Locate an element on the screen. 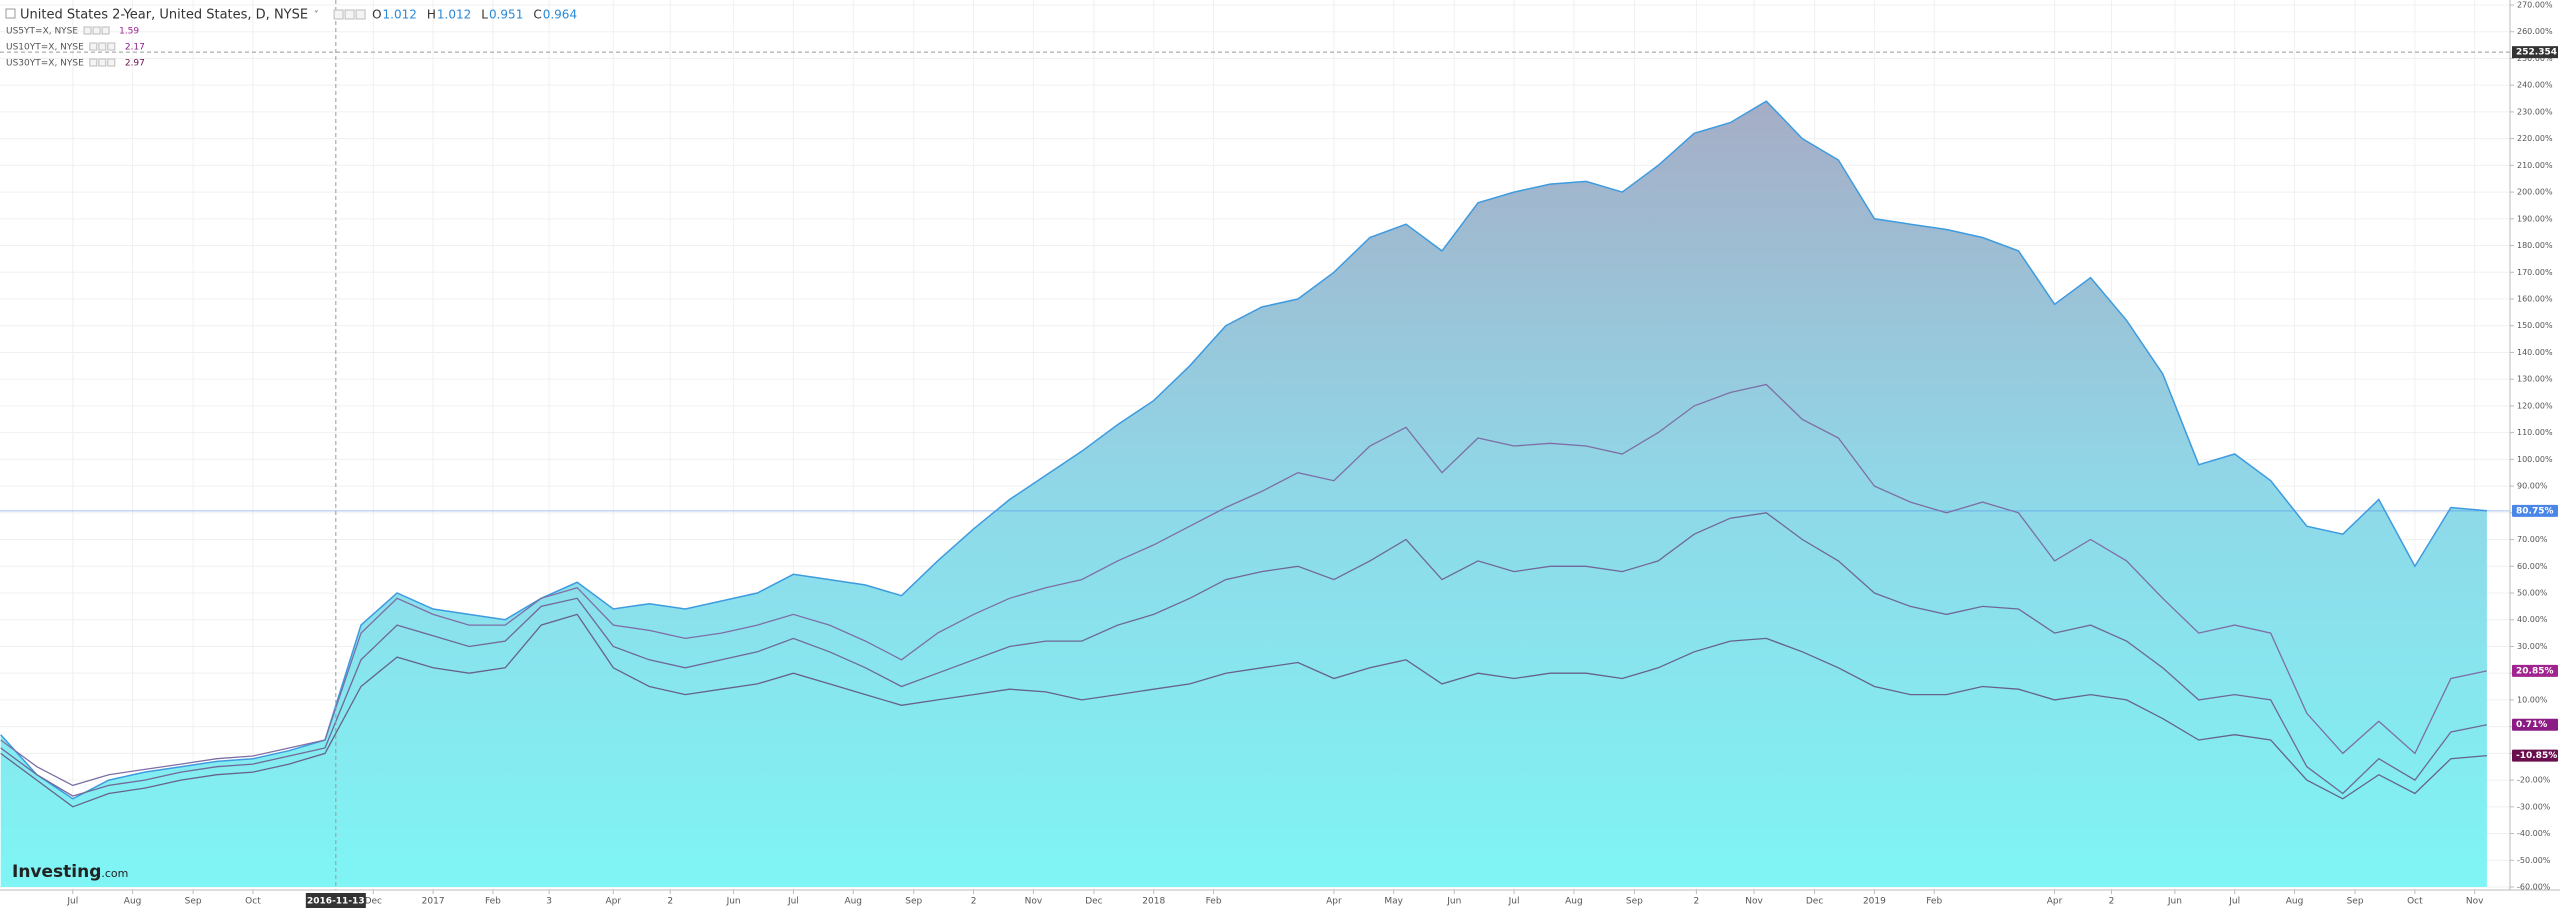 This screenshot has height=911, width=2560. crosshair-x-badge is located at coordinates (335, 900).